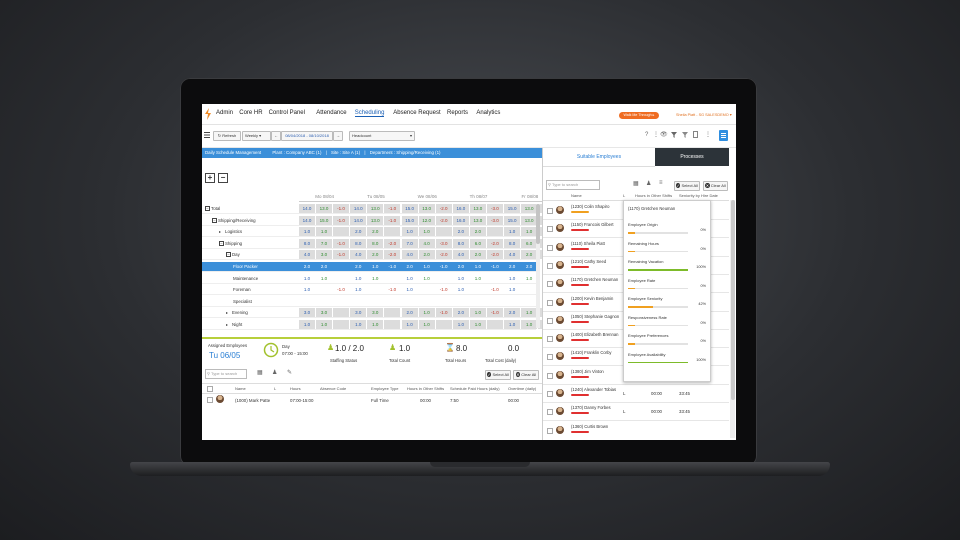 Image resolution: width=960 pixels, height=540 pixels. What do you see at coordinates (427, 197) in the screenshot?
I see `day-header: We 08/06` at bounding box center [427, 197].